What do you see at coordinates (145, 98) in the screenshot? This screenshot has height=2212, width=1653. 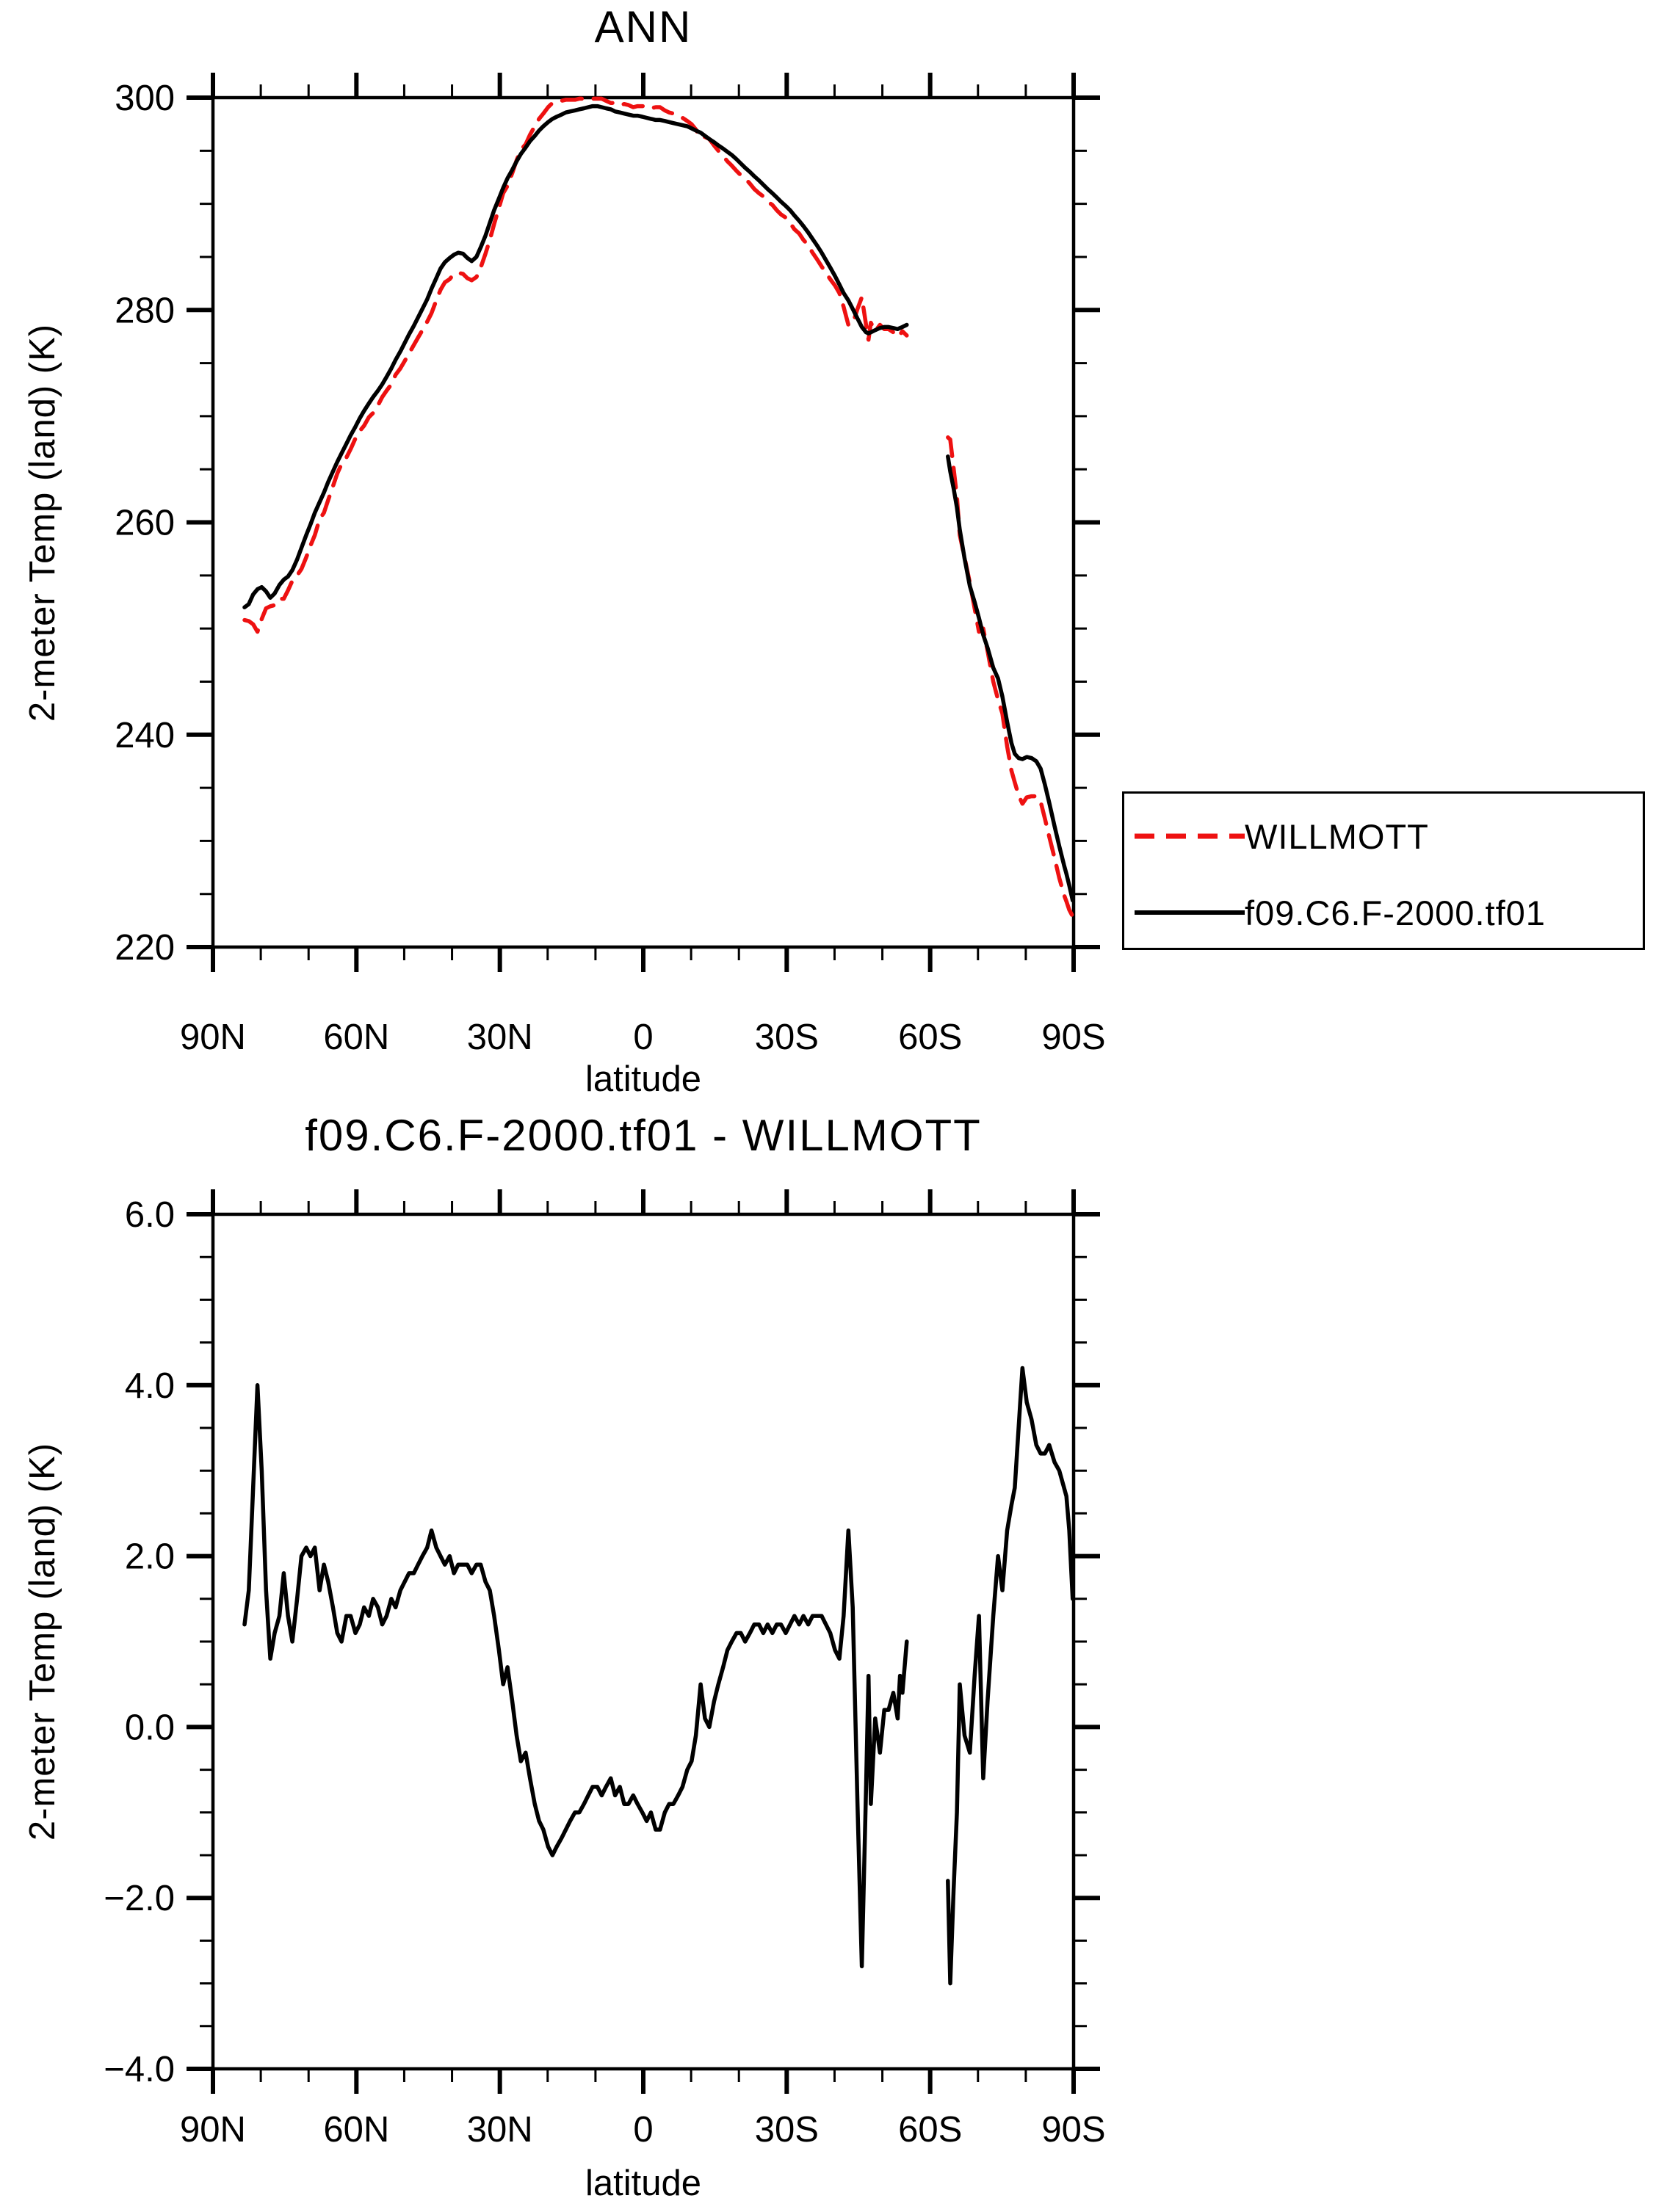 I see `y-tick-label: 300` at bounding box center [145, 98].